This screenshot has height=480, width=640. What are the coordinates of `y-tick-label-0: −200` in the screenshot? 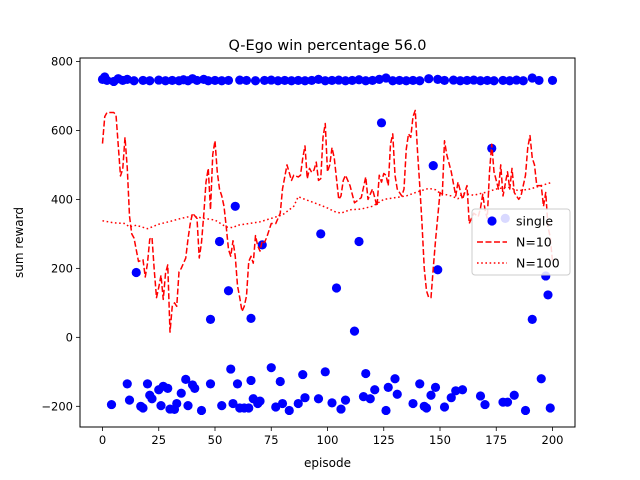 It's located at (57, 406).